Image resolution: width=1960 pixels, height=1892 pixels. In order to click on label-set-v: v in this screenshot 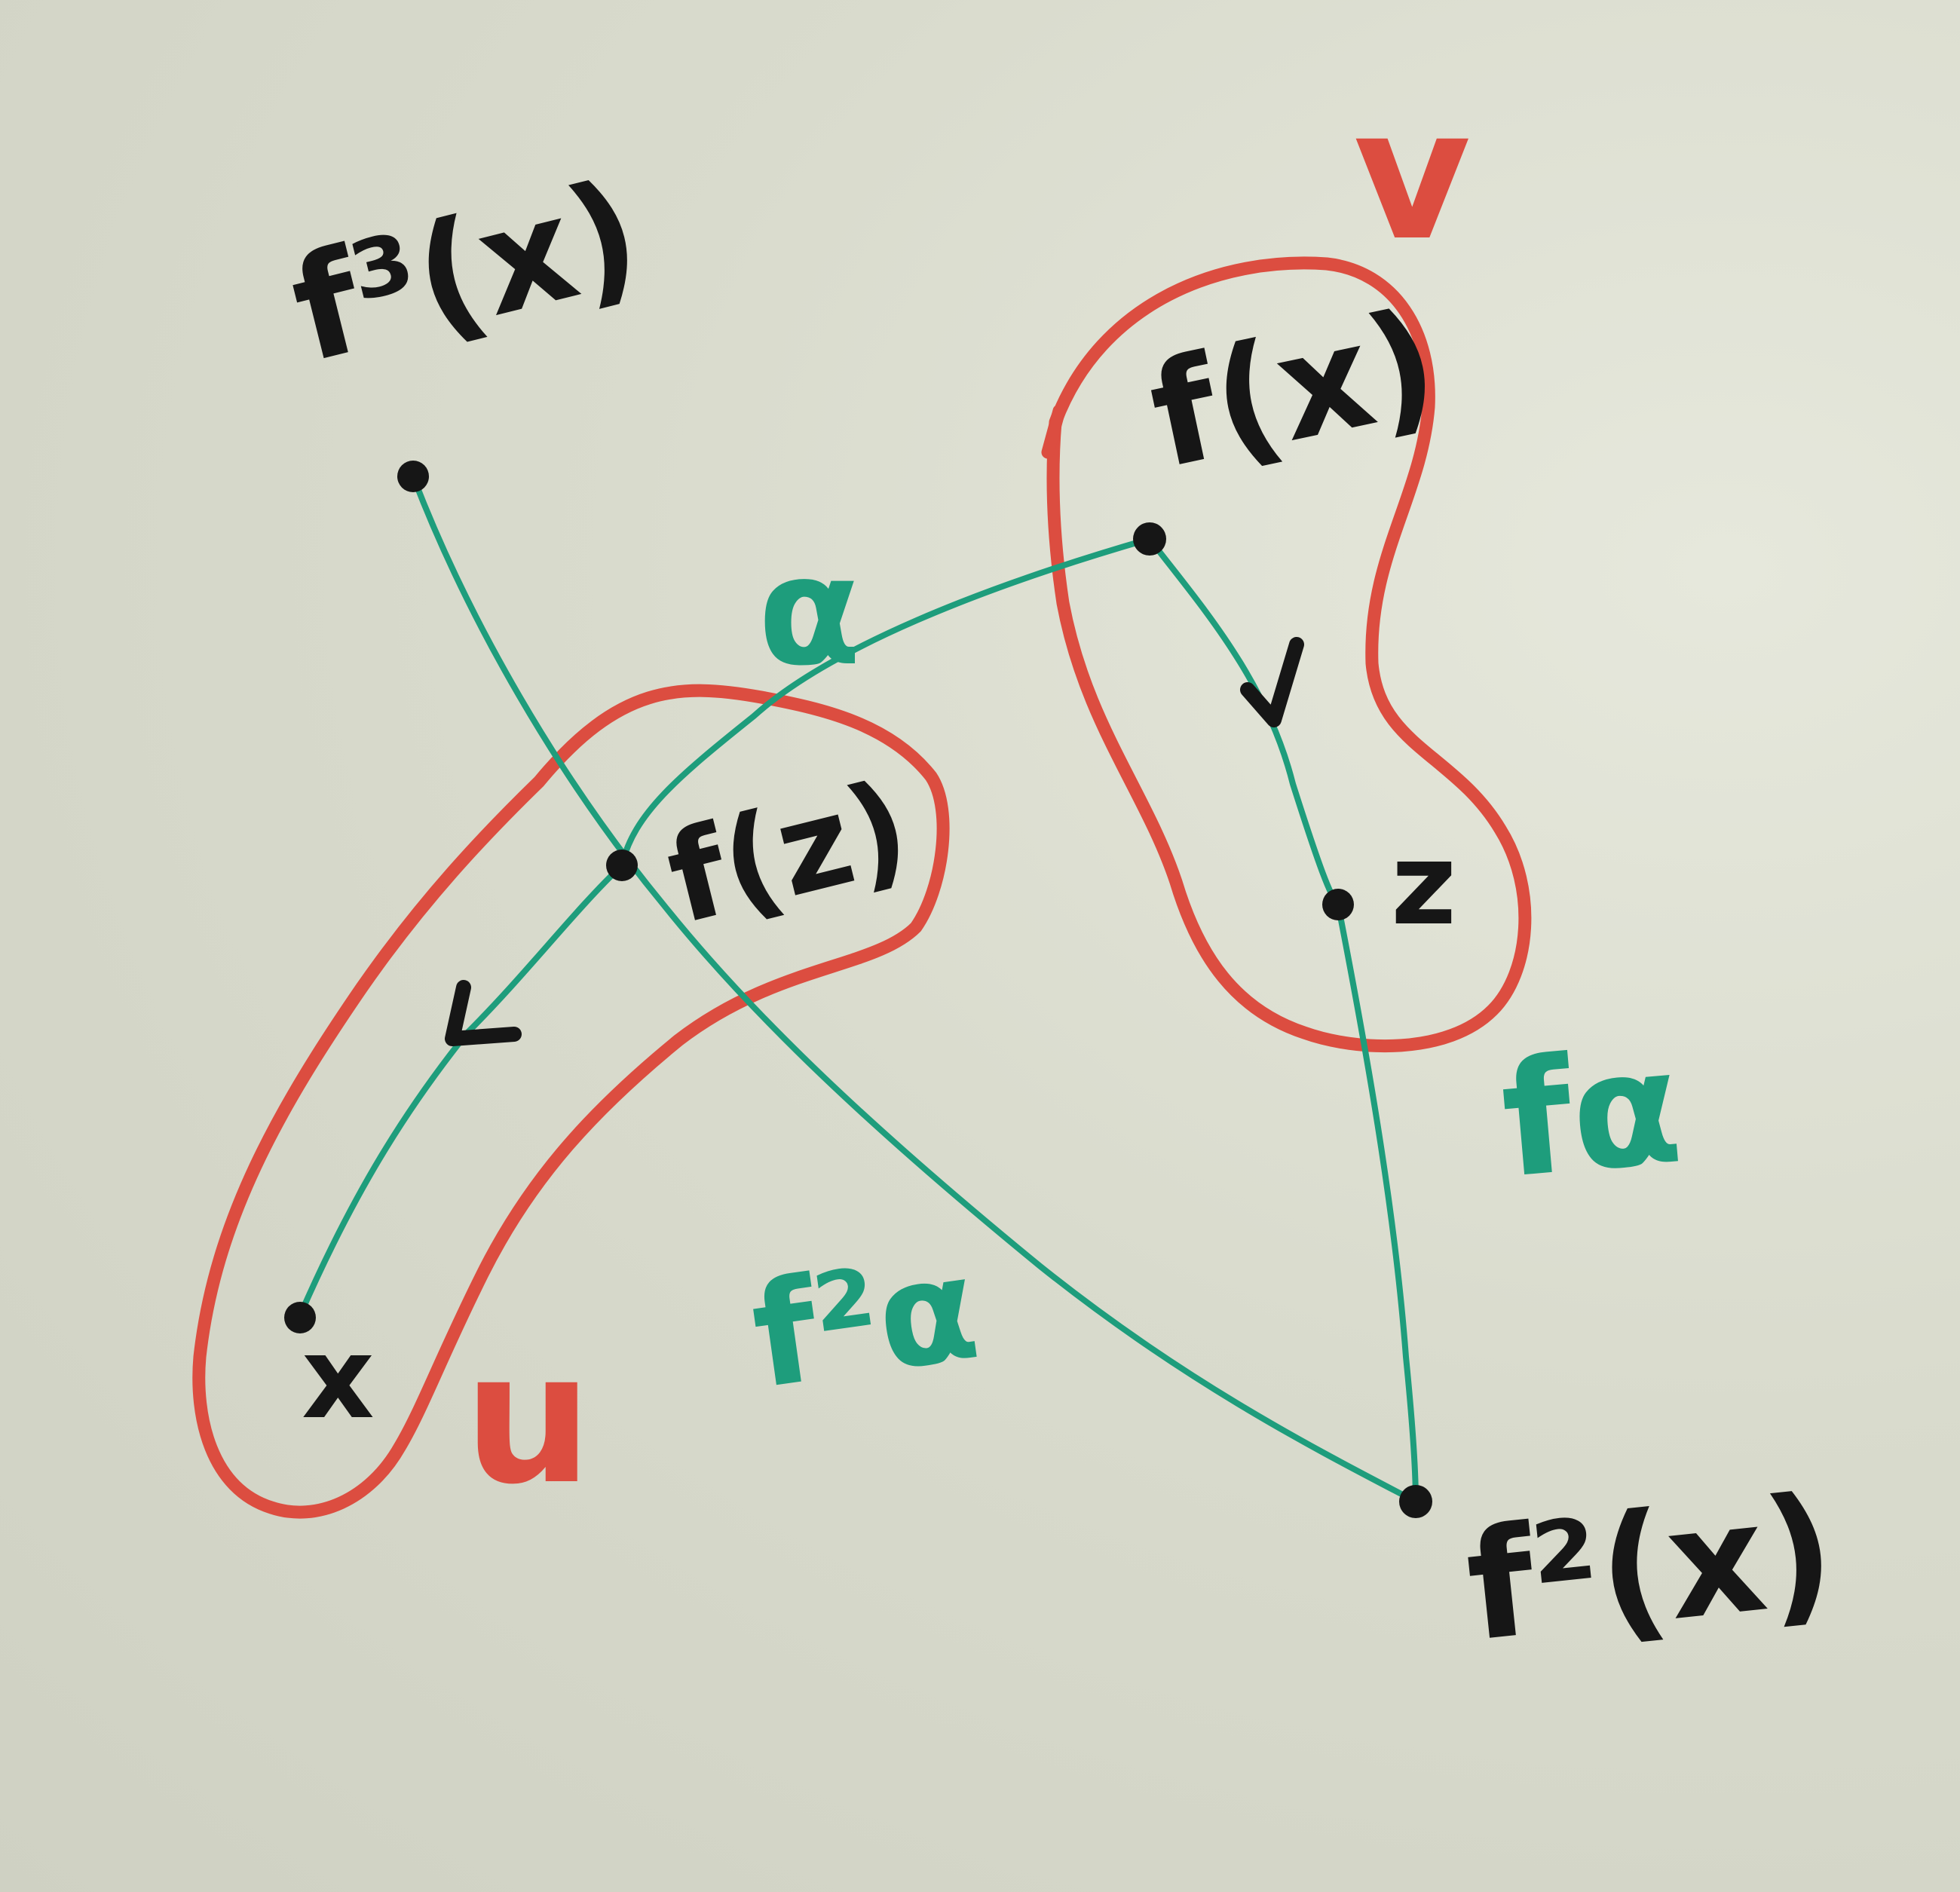, I will do `click(1412, 174)`.